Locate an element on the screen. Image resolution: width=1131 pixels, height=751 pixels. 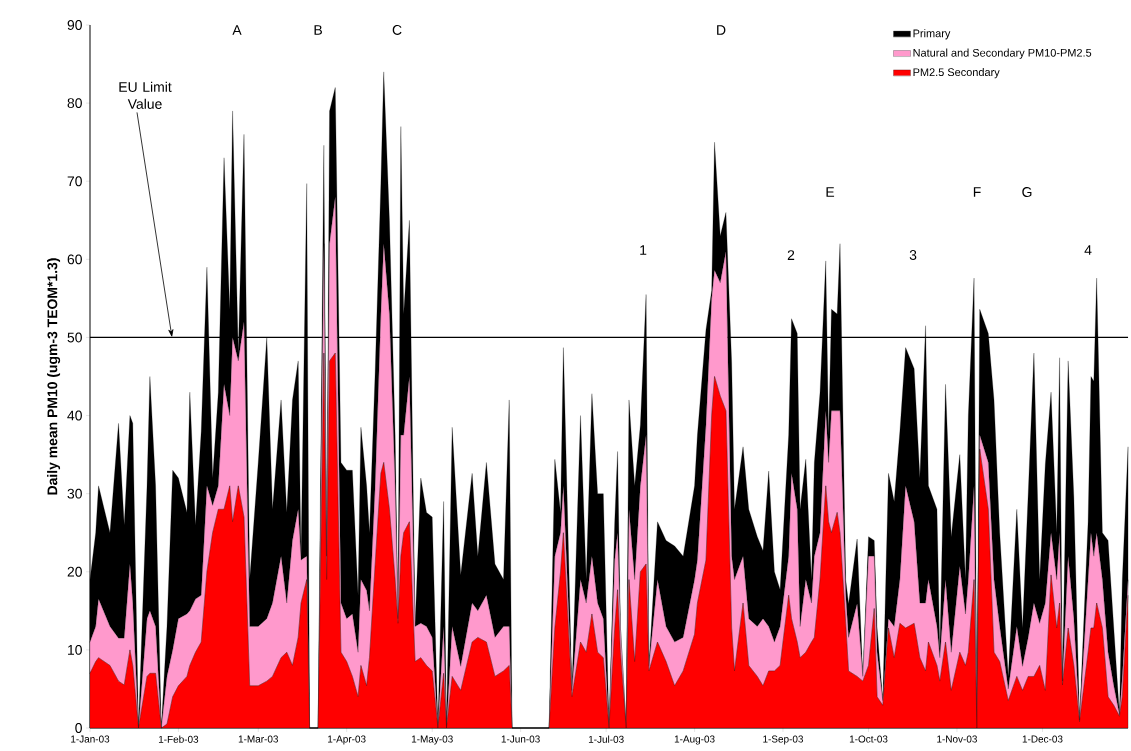
x-tick-label: 1-Jul-03 is located at coordinates (606, 739).